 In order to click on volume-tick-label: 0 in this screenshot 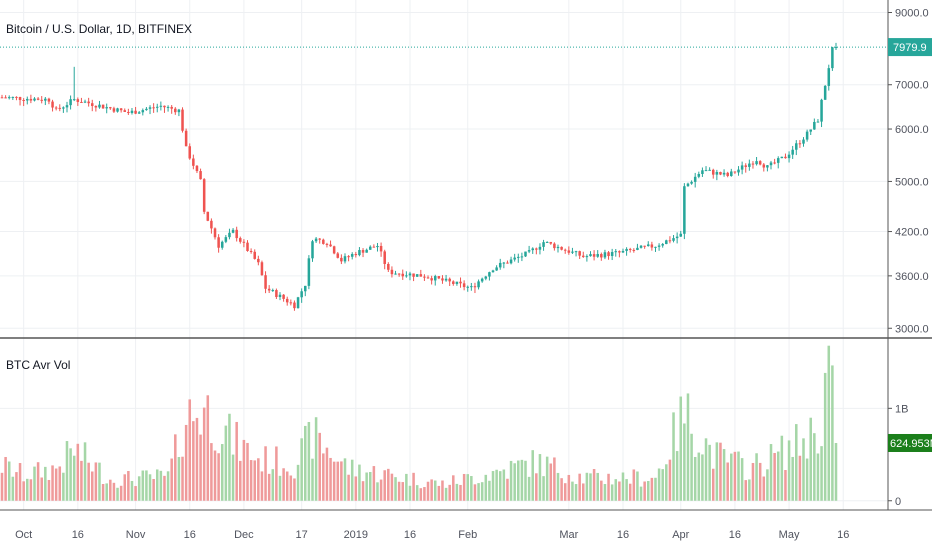, I will do `click(898, 502)`.